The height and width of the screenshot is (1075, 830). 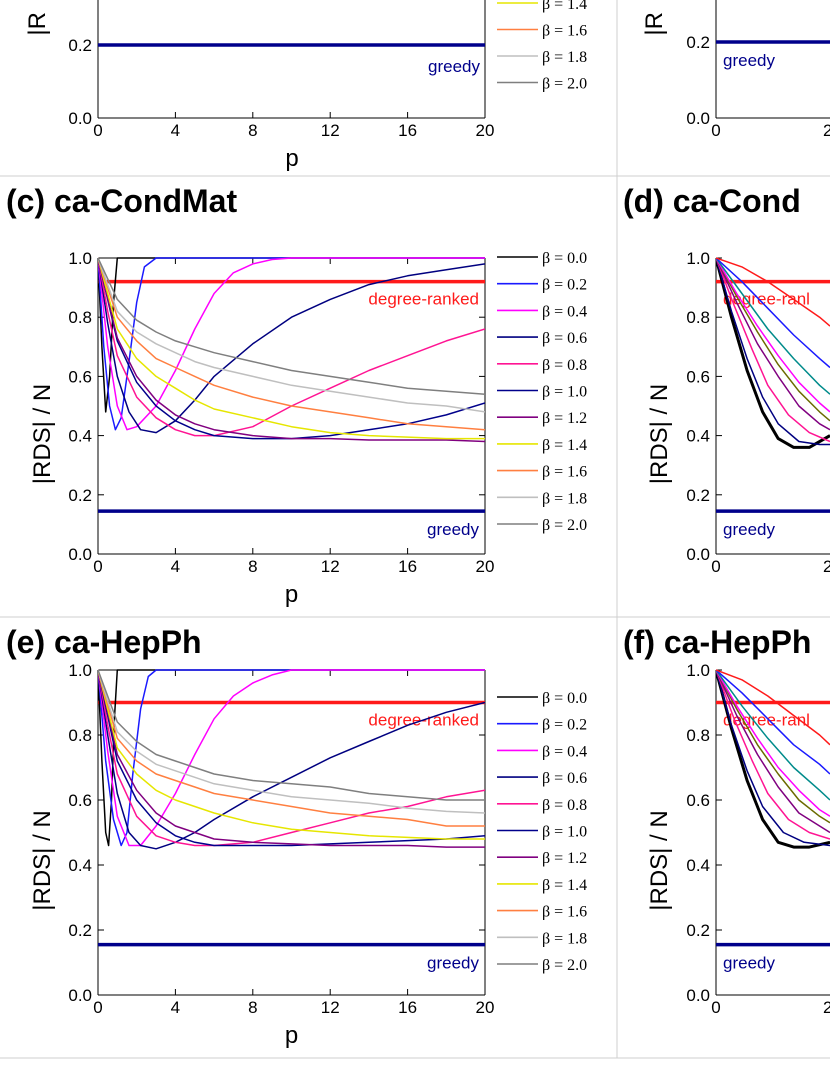 I want to click on panel-e-ylabel: |RDS| / N, so click(x=42, y=860).